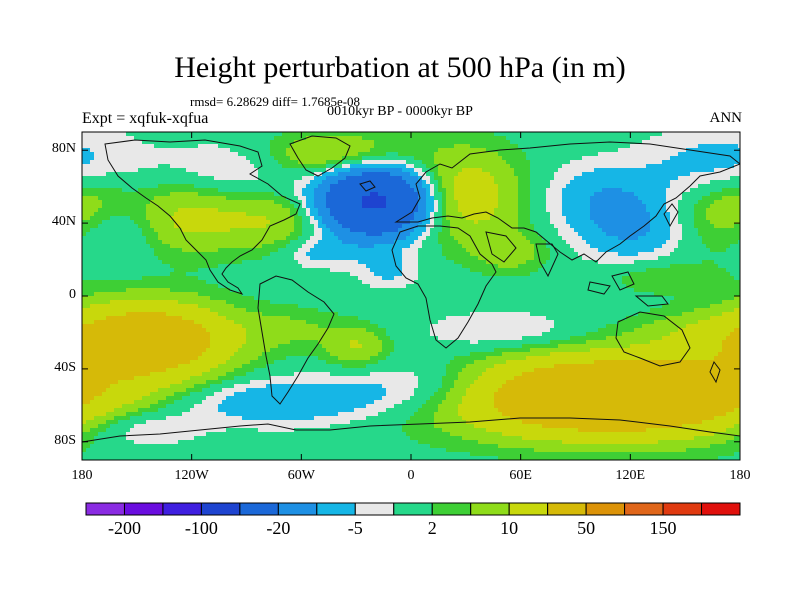 Image resolution: width=800 pixels, height=600 pixels. I want to click on stats-line: rmsd= 6.28629 diff= 1.7685e-08, so click(275, 101).